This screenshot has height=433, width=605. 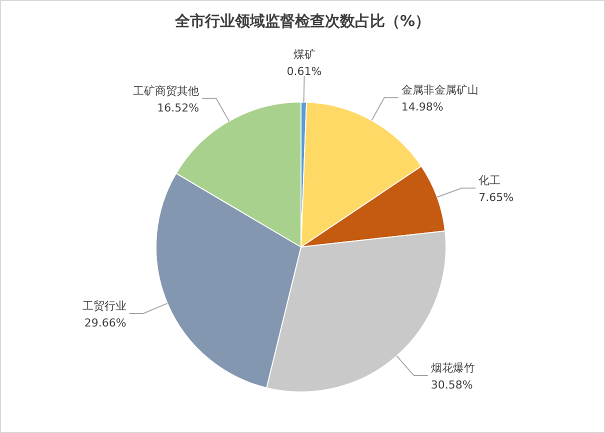 What do you see at coordinates (302, 21) in the screenshot?
I see `title: 全市行业领域监督检查次数占比（%）` at bounding box center [302, 21].